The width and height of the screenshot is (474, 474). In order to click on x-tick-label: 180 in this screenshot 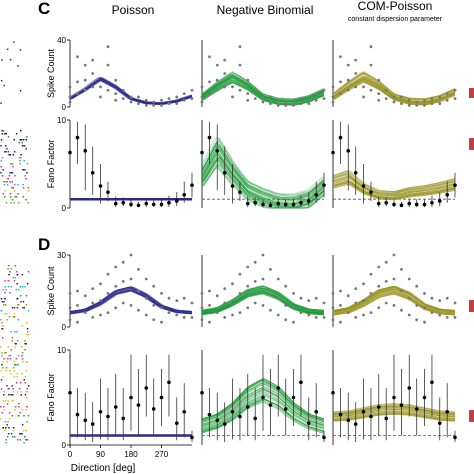, I will do `click(131, 454)`.